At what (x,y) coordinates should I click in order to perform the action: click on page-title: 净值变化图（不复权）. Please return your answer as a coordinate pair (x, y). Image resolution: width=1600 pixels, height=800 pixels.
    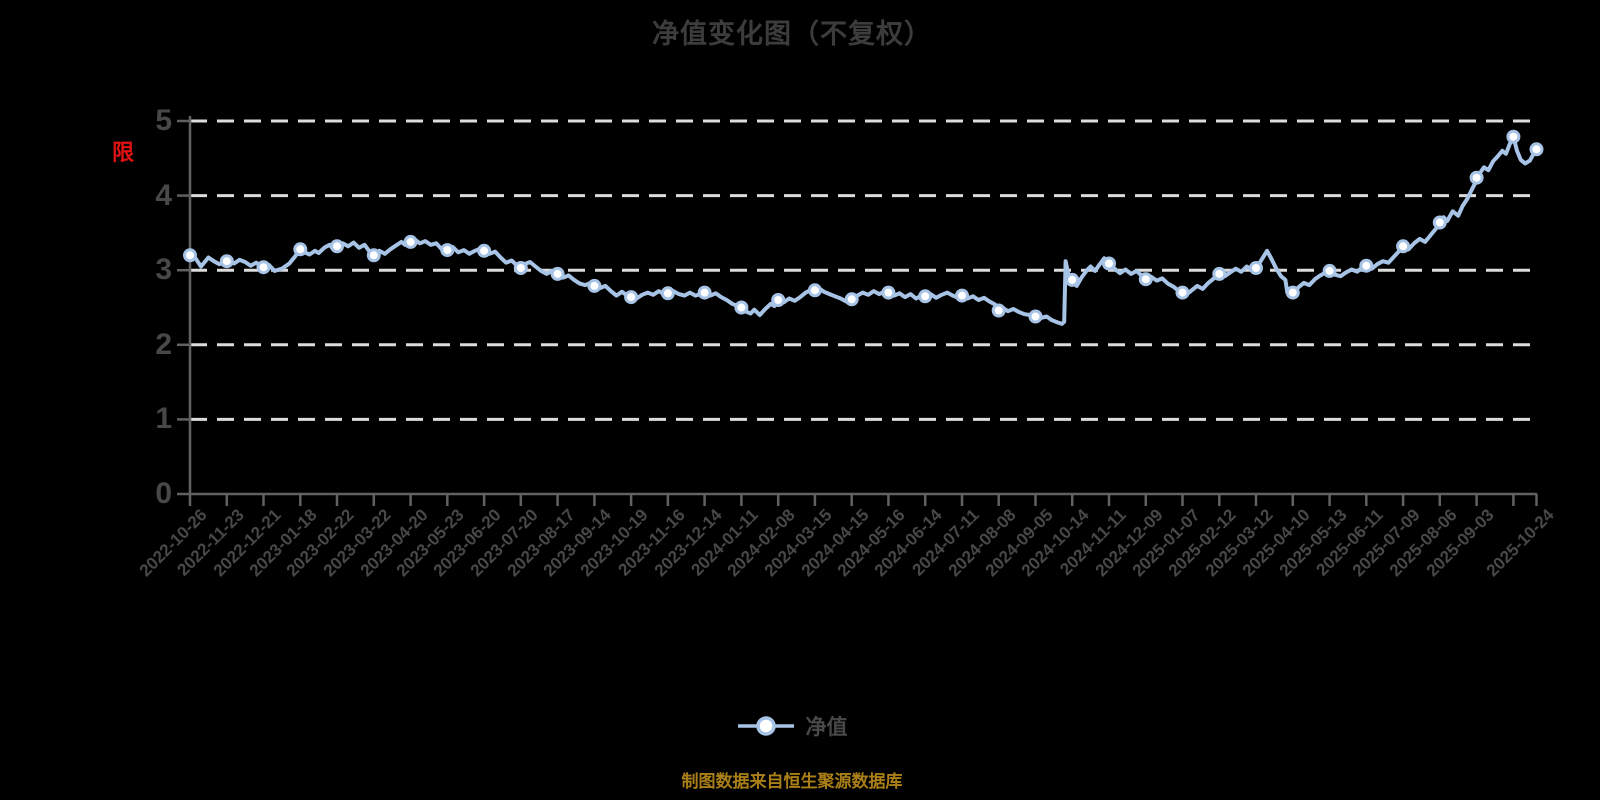
    Looking at the image, I should click on (792, 34).